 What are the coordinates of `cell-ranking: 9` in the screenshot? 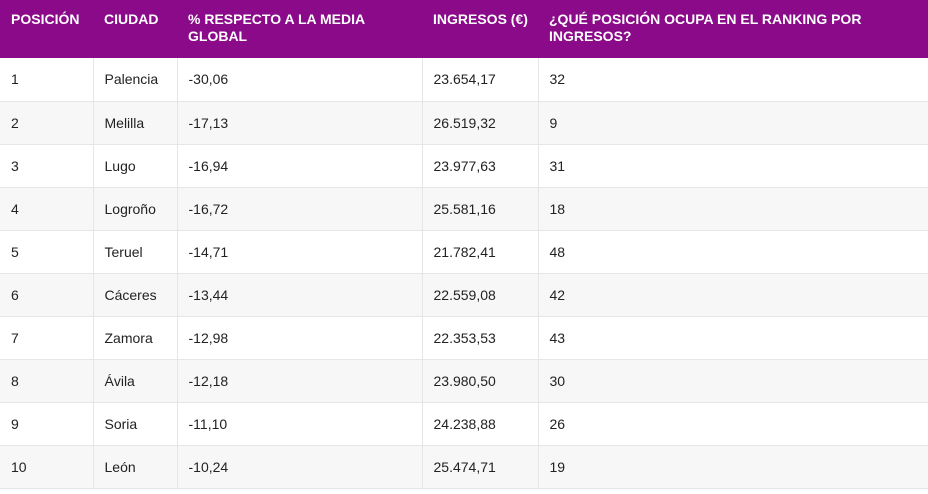 It's located at (733, 123).